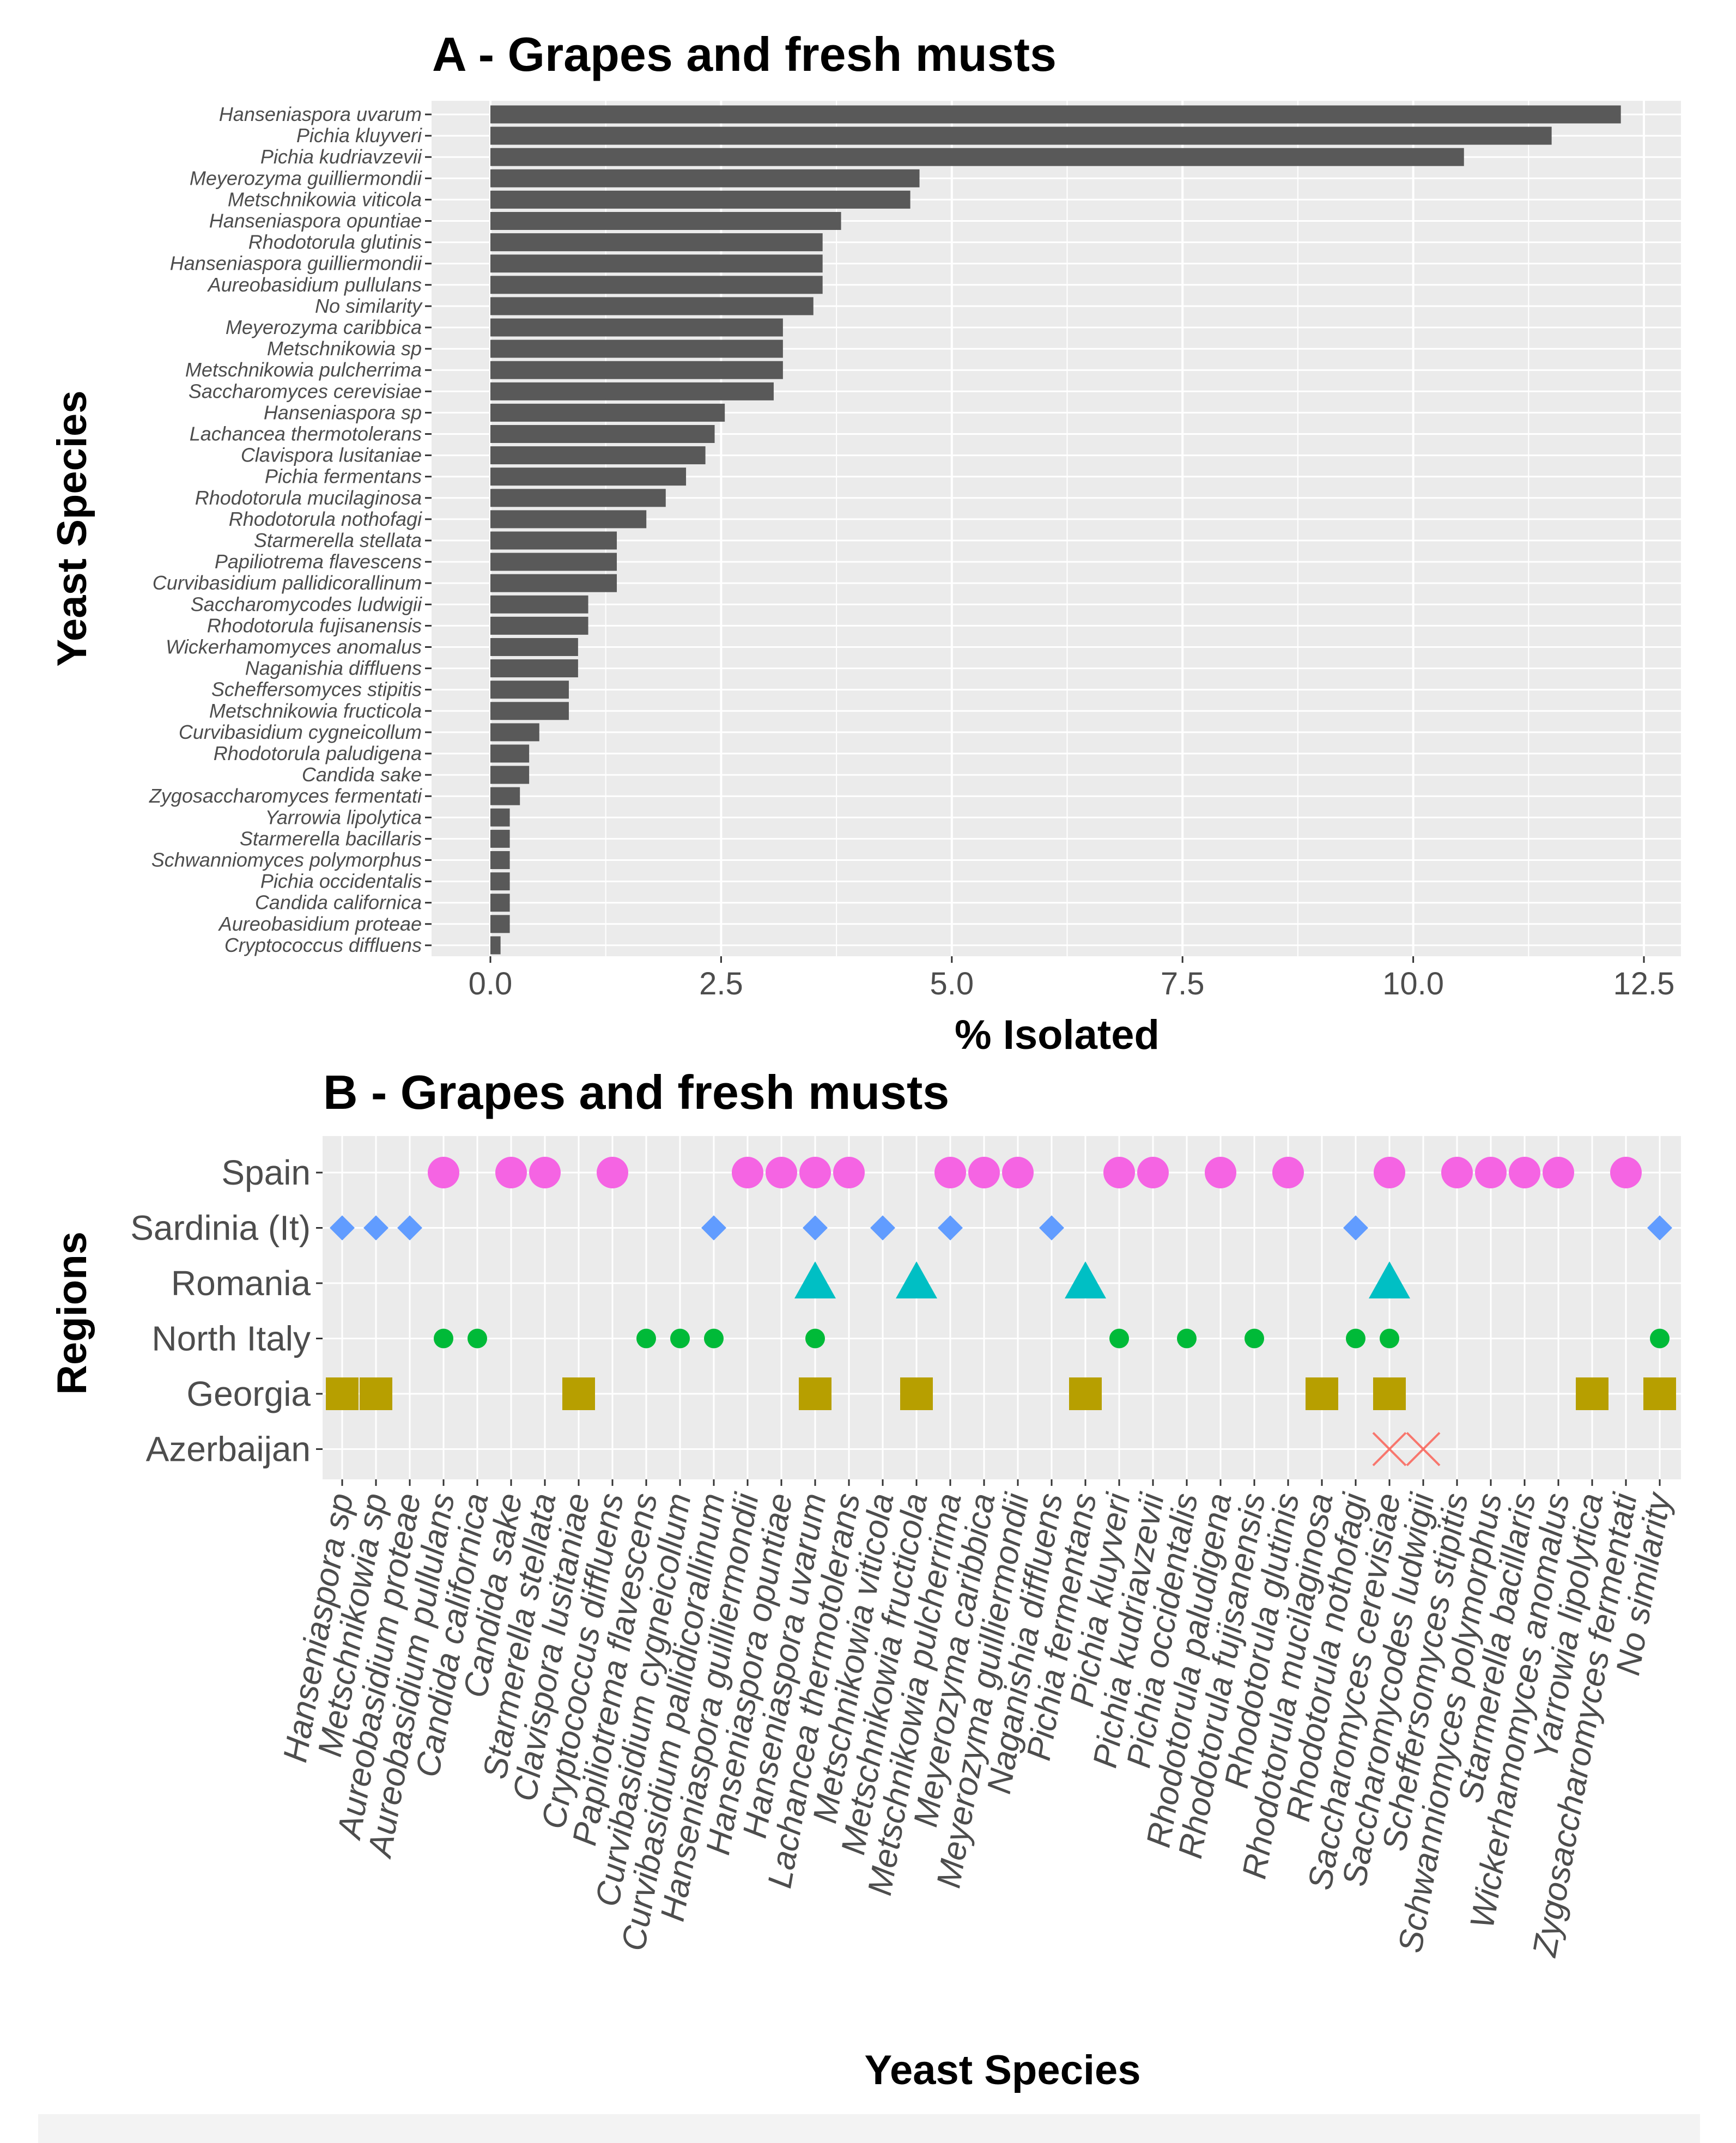  What do you see at coordinates (1153, 1172) in the screenshot?
I see `point-spain-pichia-kudriavzevii` at bounding box center [1153, 1172].